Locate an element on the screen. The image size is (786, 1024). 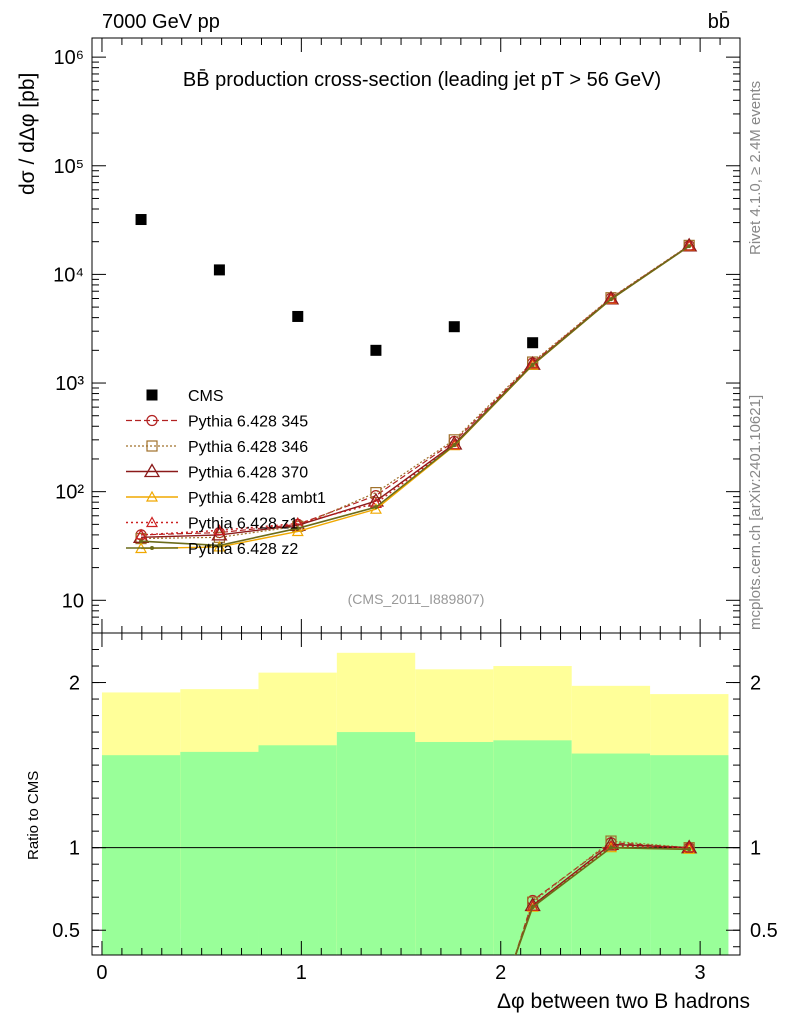
legend-label: CMS is located at coordinates (206, 396).